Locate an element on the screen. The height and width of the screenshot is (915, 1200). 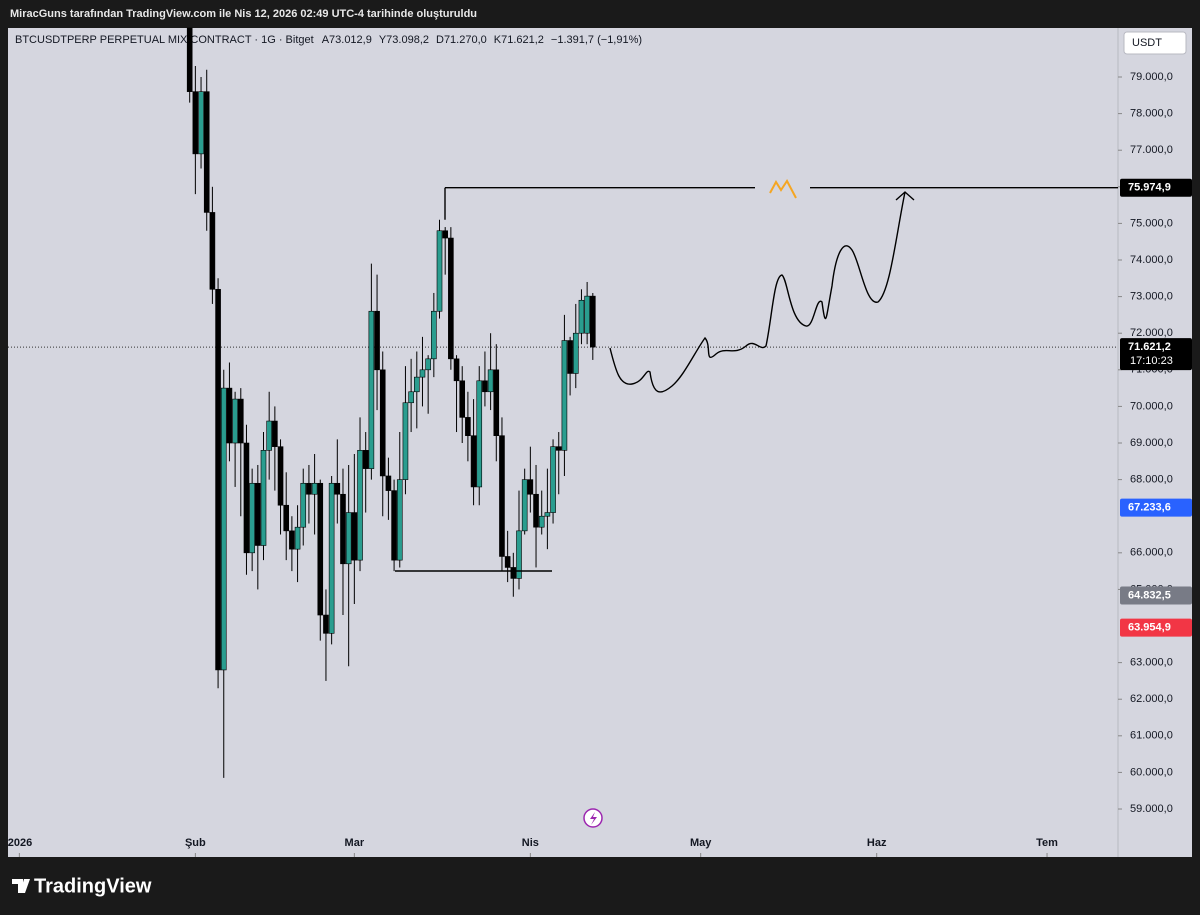
pattern-icon is located at coordinates (783, 189).